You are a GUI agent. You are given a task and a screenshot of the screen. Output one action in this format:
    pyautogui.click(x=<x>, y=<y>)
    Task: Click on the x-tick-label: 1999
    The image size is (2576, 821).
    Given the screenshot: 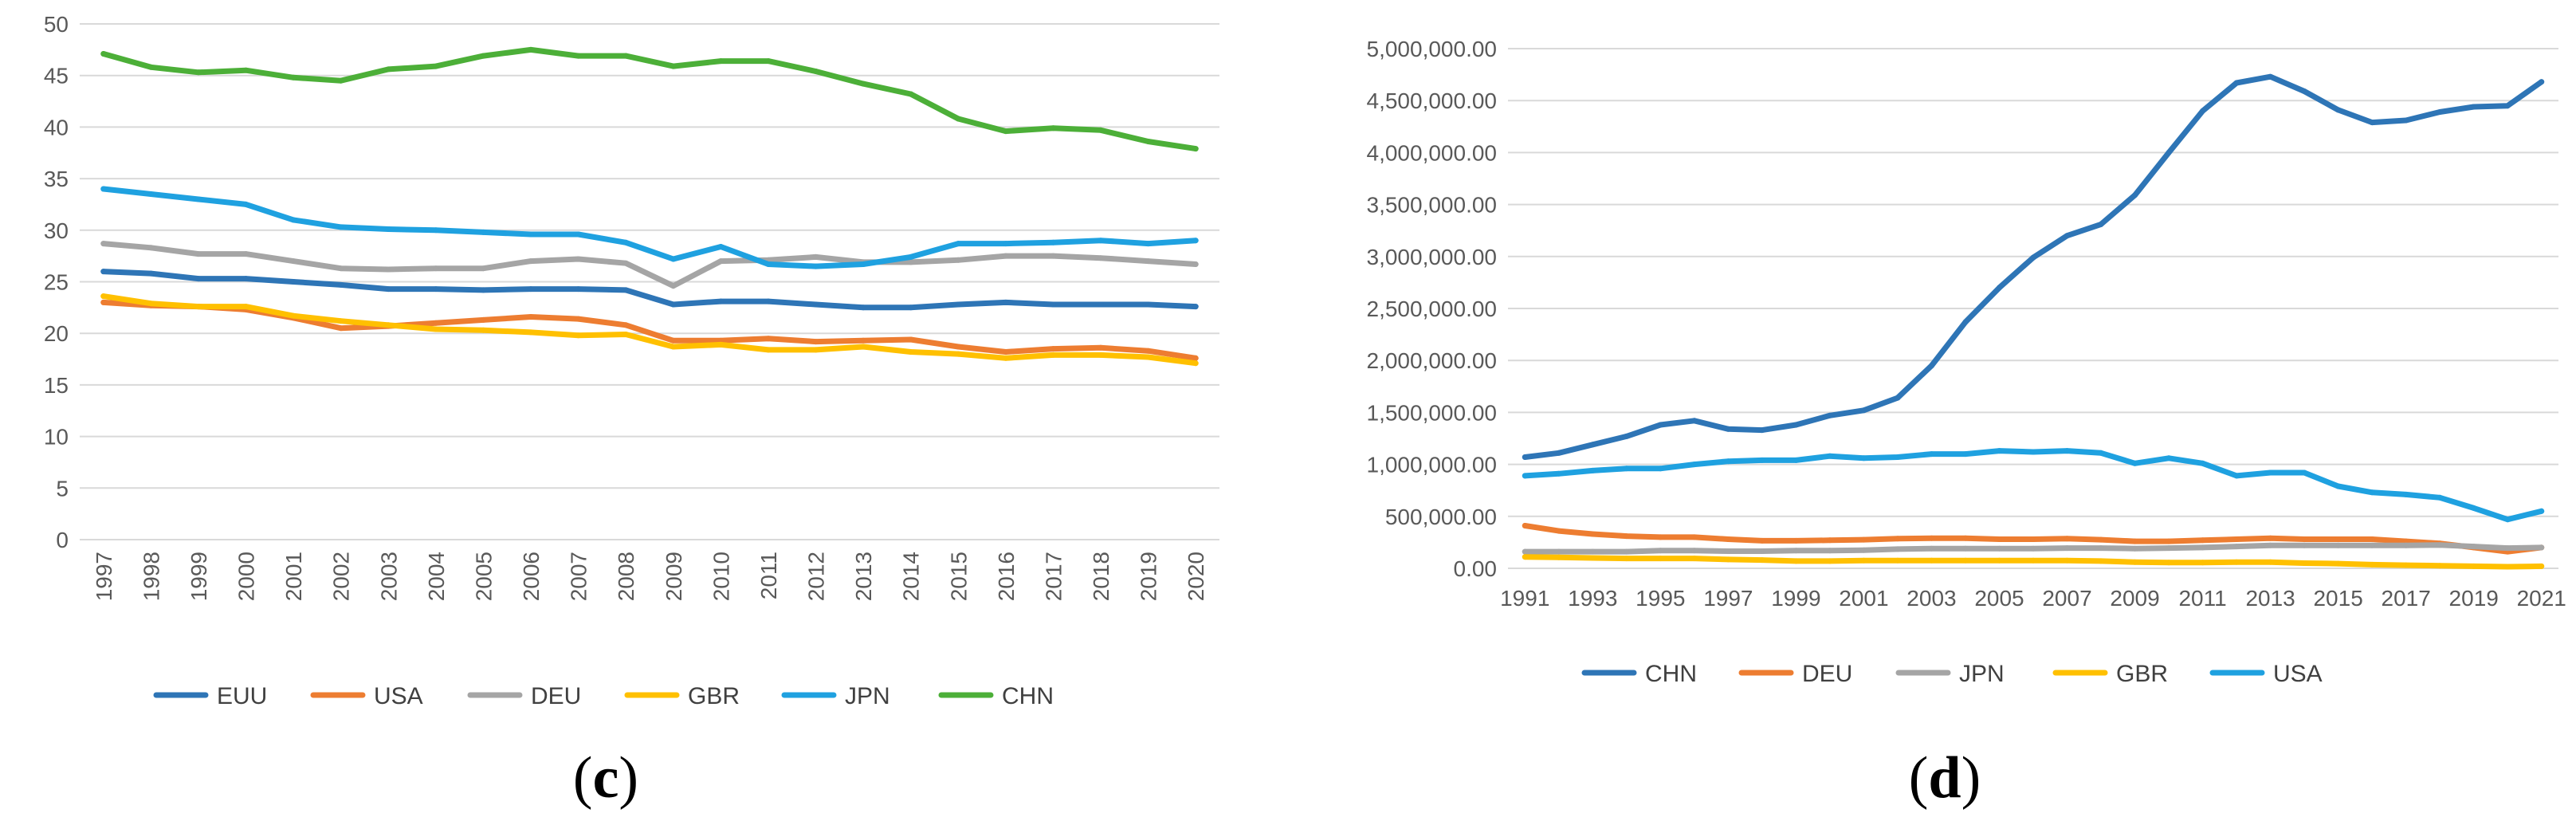 What is the action you would take?
    pyautogui.click(x=1795, y=598)
    